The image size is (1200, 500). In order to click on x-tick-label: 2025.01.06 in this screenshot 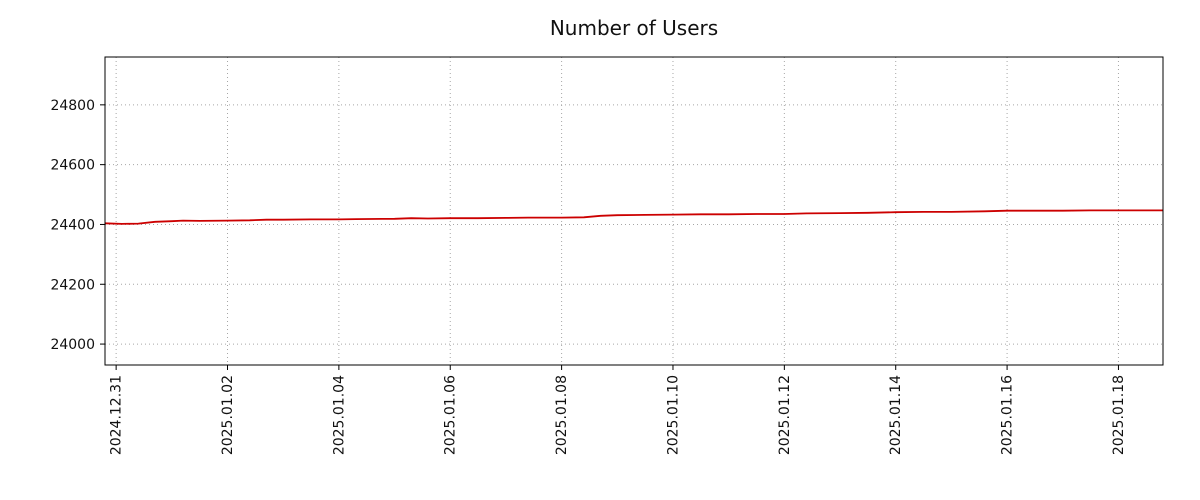, I will do `click(451, 415)`.